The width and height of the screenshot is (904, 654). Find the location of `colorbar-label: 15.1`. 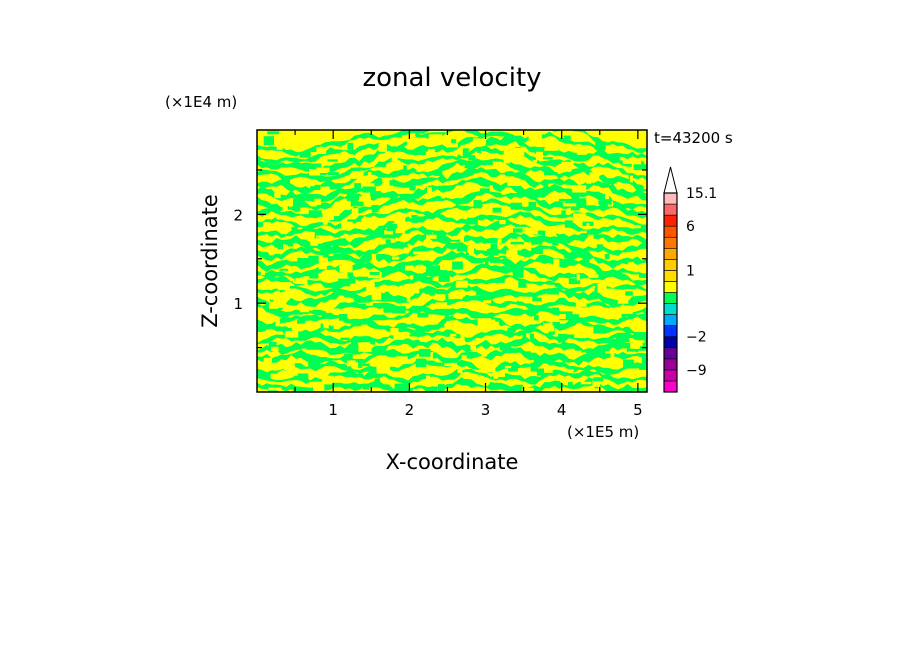

colorbar-label: 15.1 is located at coordinates (701, 194).